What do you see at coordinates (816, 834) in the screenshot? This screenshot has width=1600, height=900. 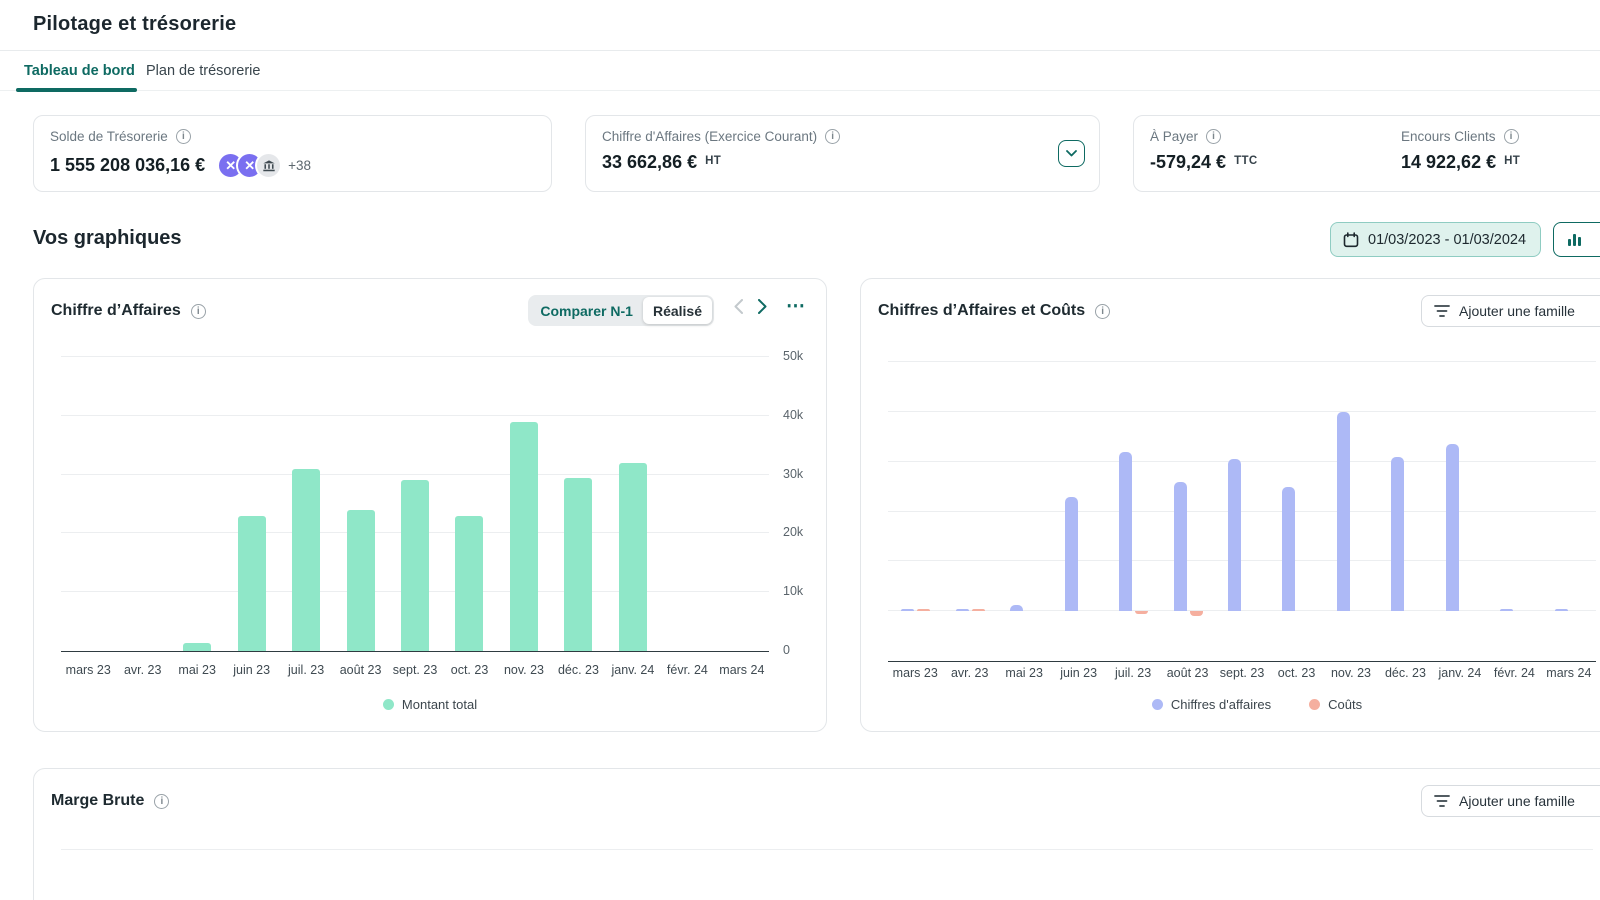 I see `chart-card-marge-brute: Marge Brute i Ajouter une famille` at bounding box center [816, 834].